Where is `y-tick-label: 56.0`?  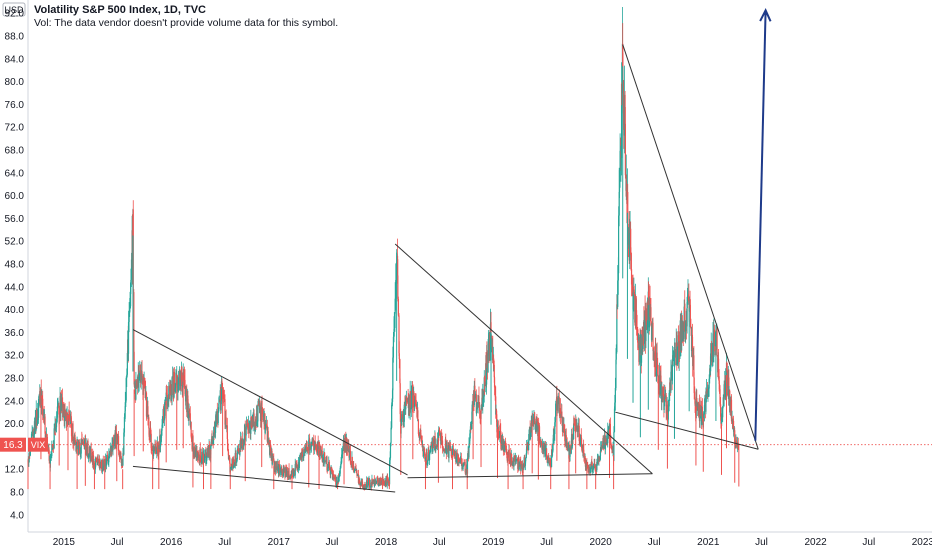 y-tick-label: 56.0 is located at coordinates (15, 219).